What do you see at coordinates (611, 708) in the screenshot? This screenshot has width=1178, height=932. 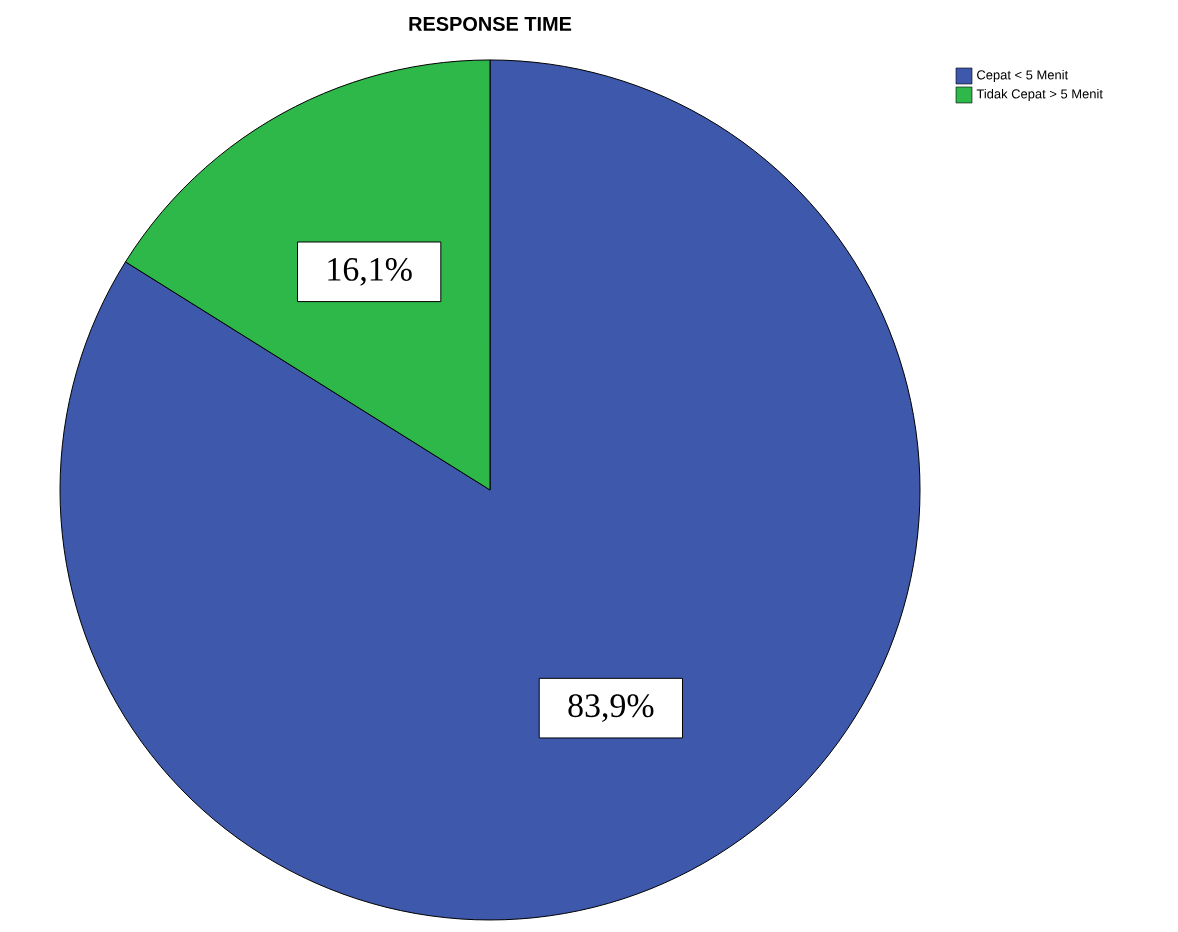 I see `data-label: 83,9%` at bounding box center [611, 708].